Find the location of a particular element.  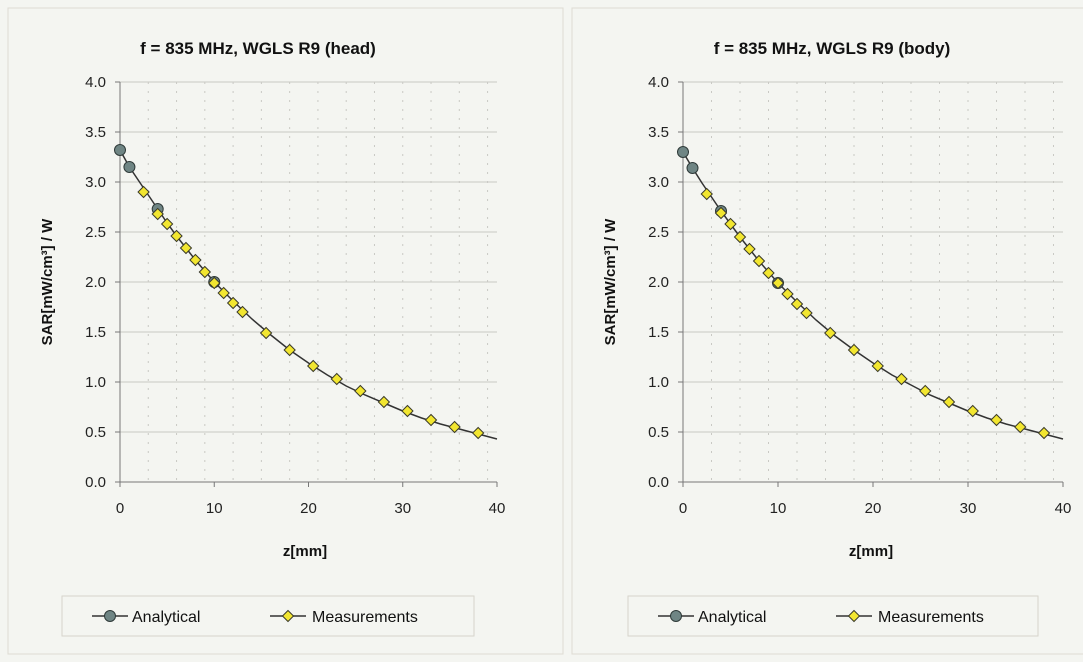

chart-title: f = 835 MHz, WGLS R9 (body) is located at coordinates (832, 48).